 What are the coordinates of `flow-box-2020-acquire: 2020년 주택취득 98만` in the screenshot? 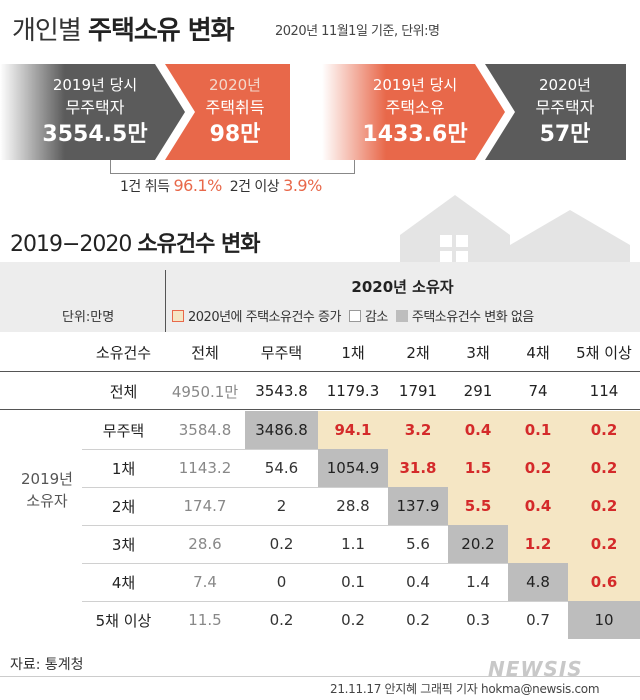 It's located at (235, 111).